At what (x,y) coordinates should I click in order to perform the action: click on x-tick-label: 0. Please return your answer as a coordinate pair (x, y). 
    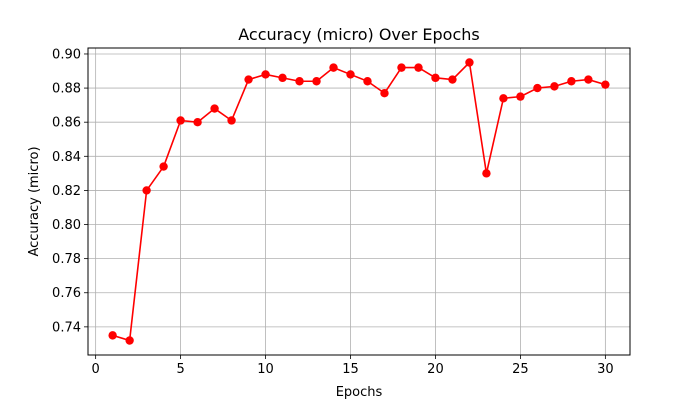
    Looking at the image, I should click on (96, 369).